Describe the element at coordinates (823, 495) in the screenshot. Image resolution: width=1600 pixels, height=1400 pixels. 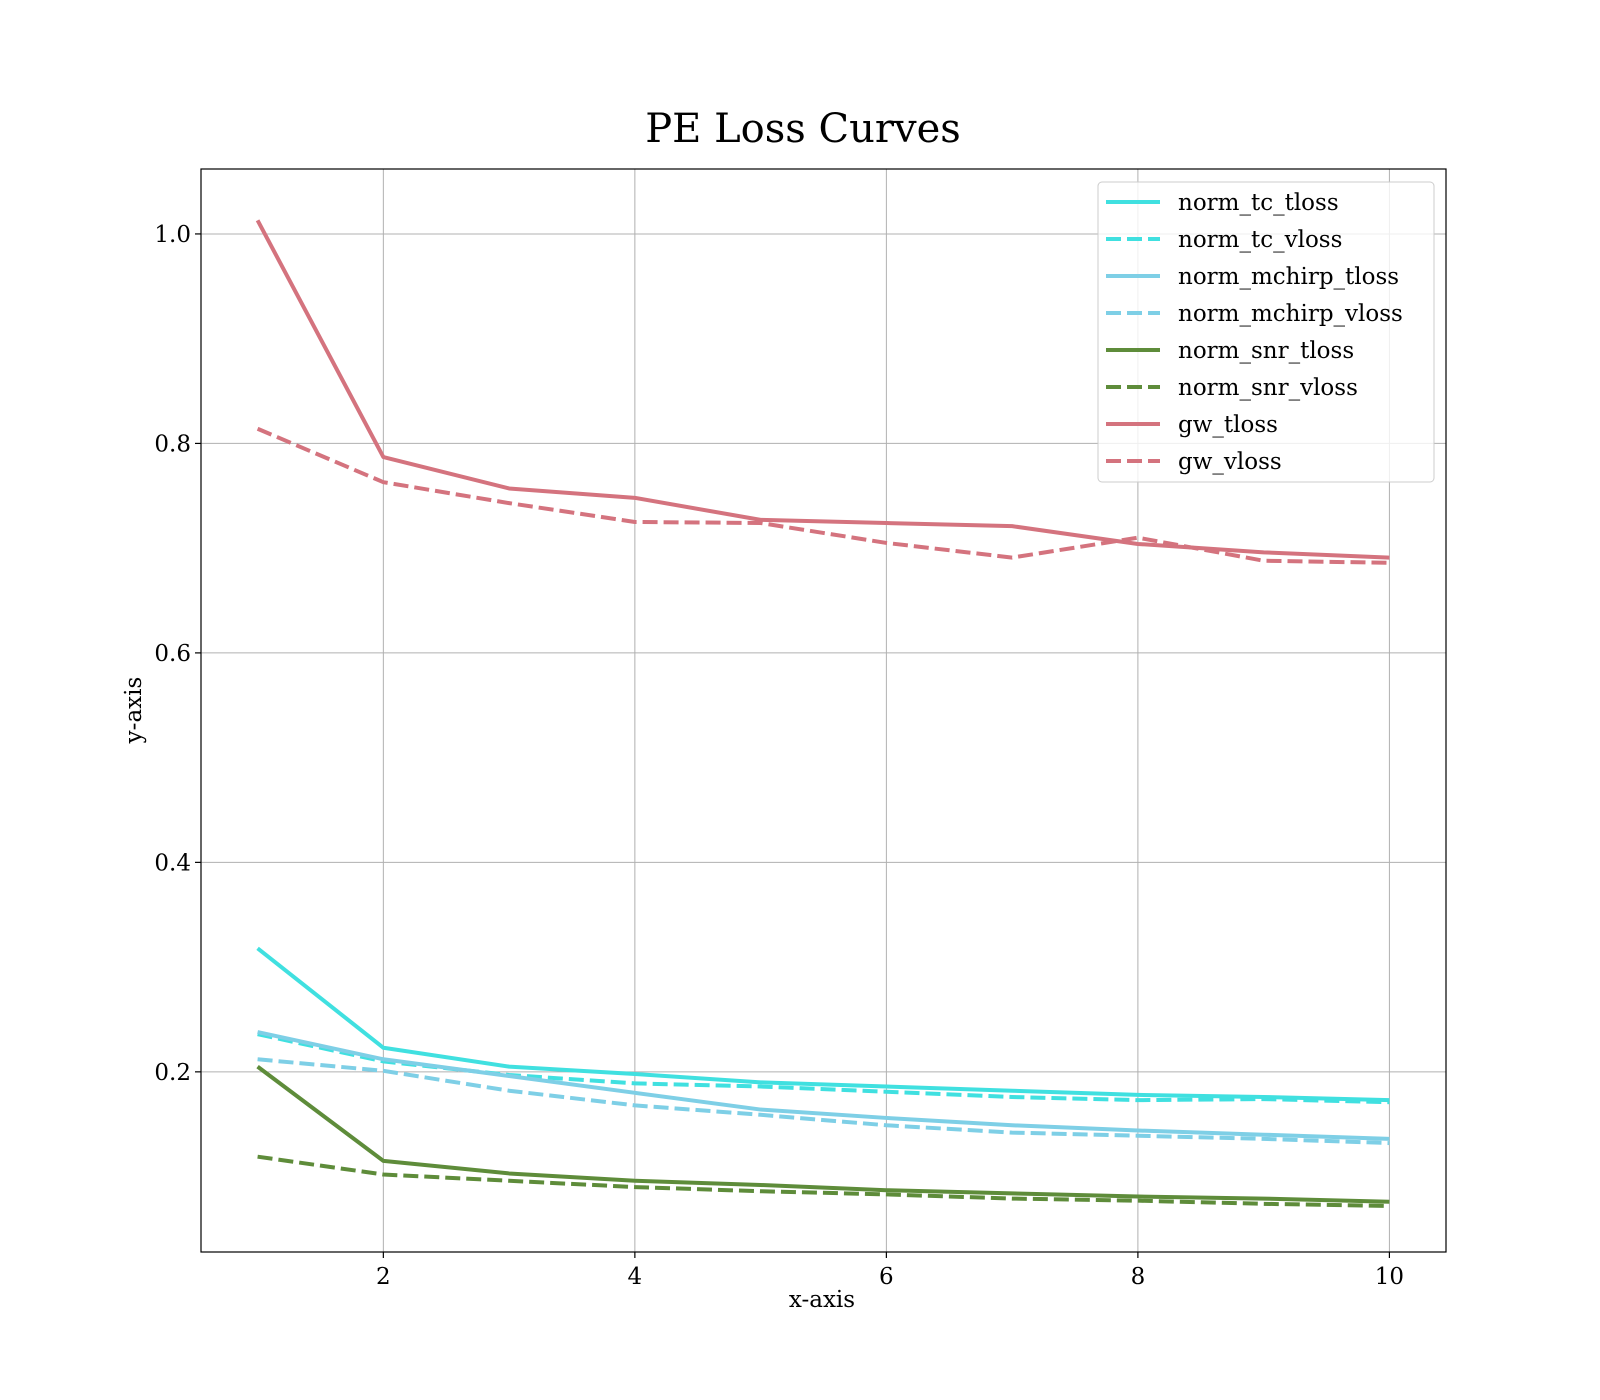
I see `series-line-gw-vloss` at that location.